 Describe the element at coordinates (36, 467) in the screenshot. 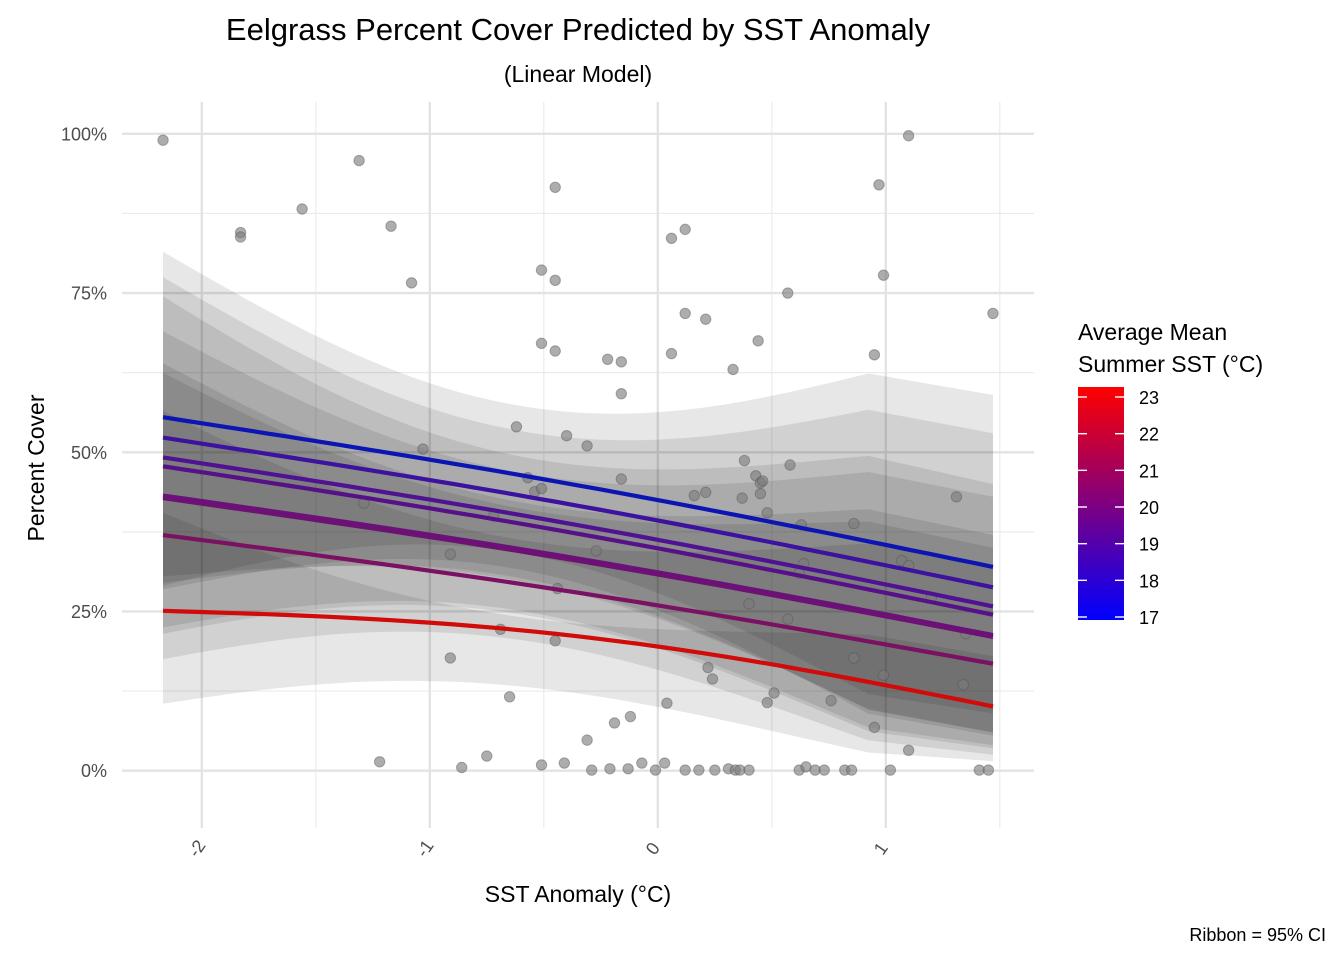

I see `y-axis-title: Percent Cover` at that location.